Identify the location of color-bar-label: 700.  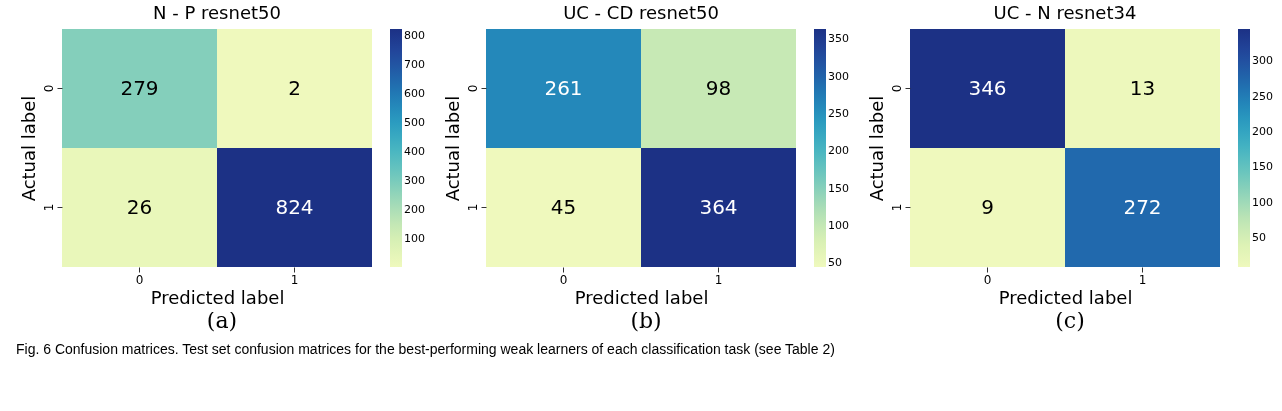
(414, 64).